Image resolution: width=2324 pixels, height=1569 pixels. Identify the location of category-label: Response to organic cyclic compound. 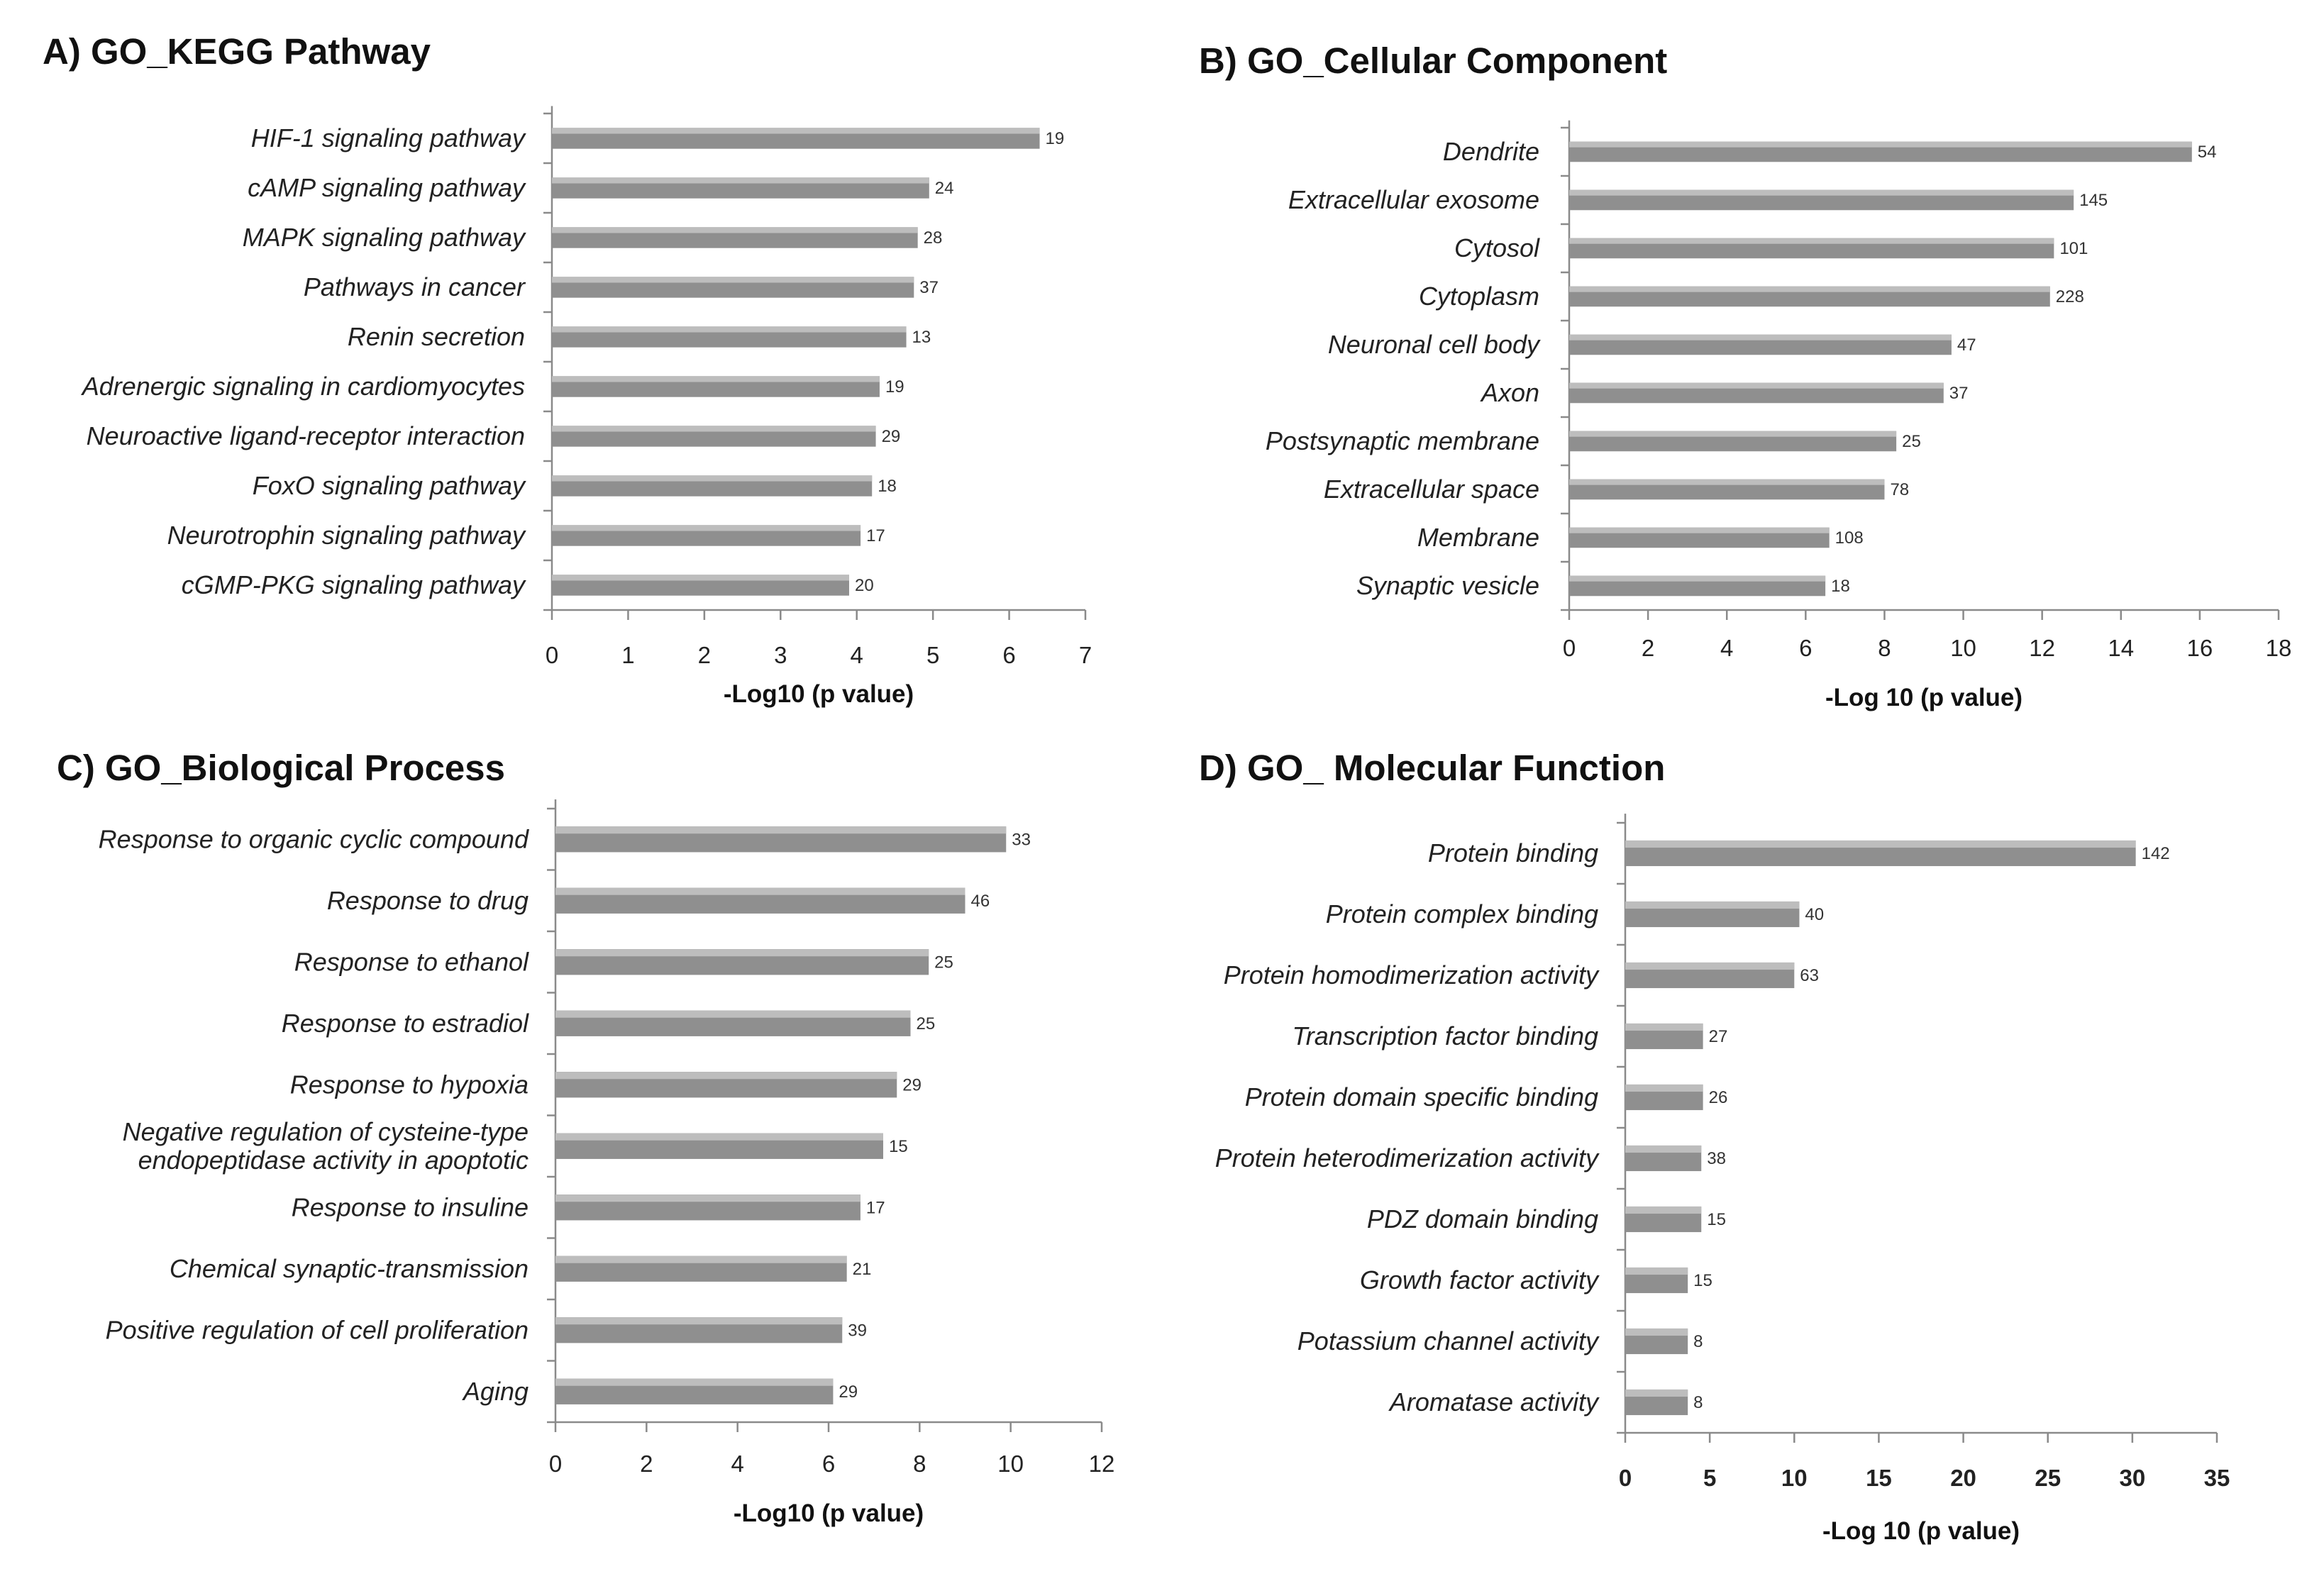
(314, 838).